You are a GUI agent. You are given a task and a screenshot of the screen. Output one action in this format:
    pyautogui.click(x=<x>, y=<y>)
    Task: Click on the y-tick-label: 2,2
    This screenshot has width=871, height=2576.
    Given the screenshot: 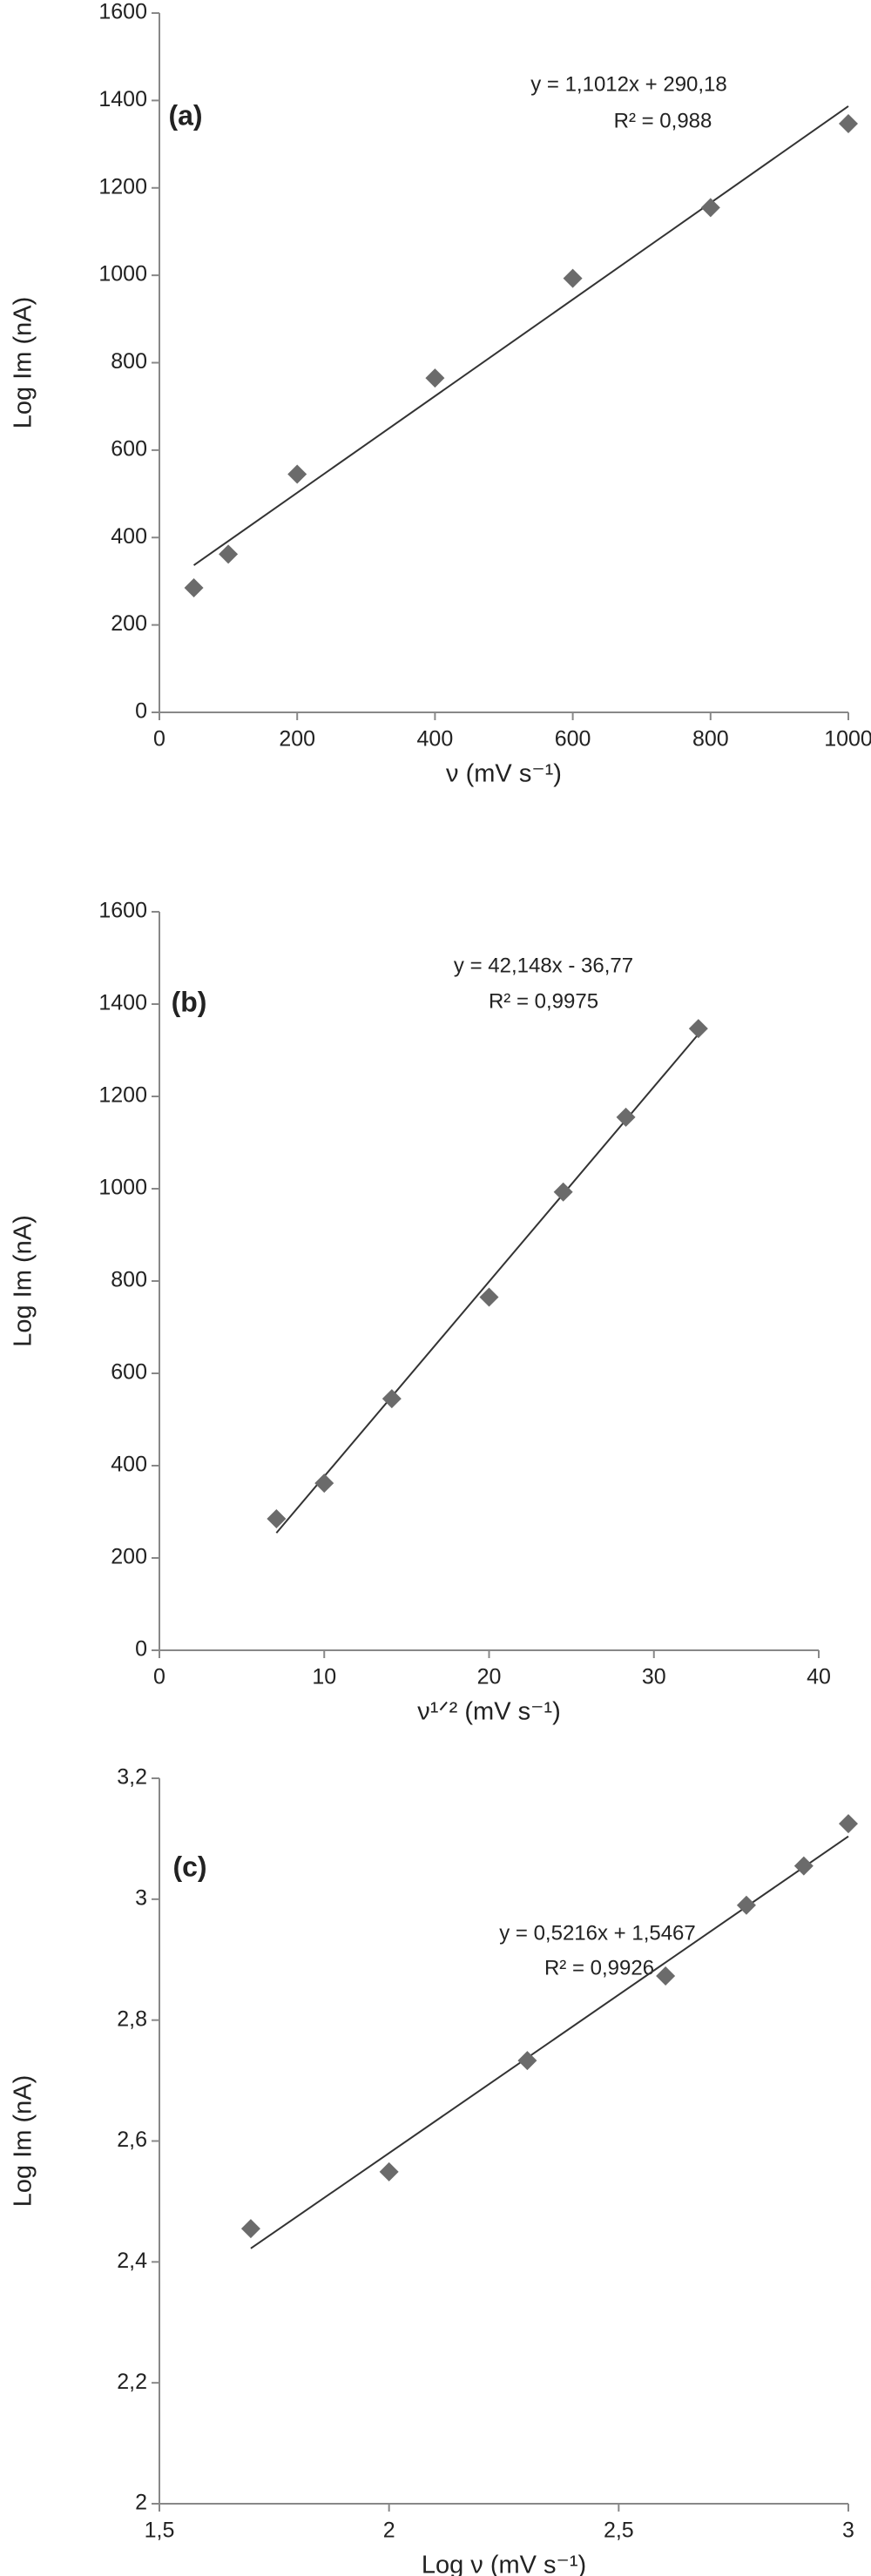 What is the action you would take?
    pyautogui.click(x=132, y=2382)
    